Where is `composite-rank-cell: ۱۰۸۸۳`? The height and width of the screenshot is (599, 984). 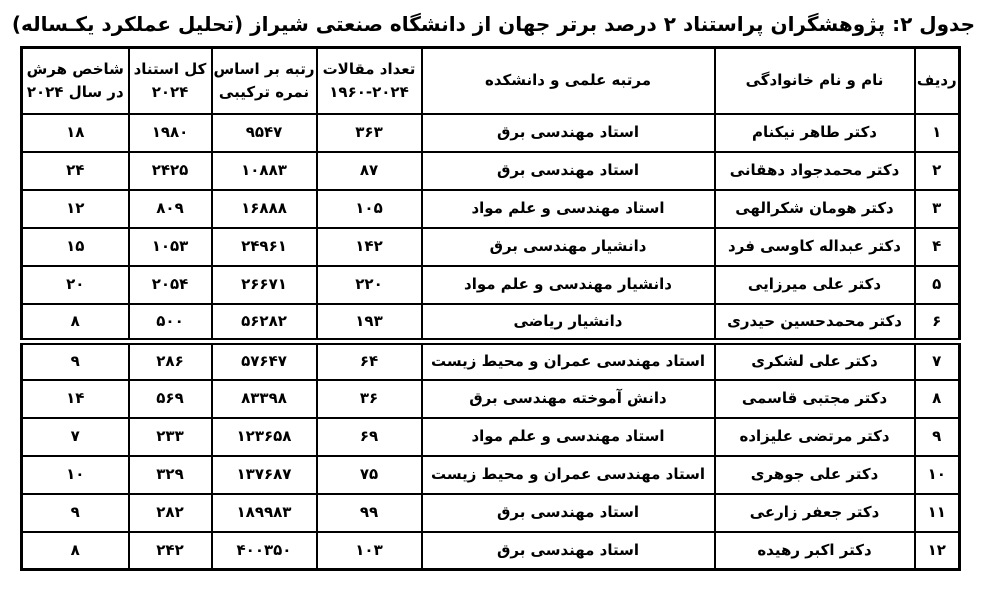 composite-rank-cell: ۱۰۸۸۳ is located at coordinates (264, 170).